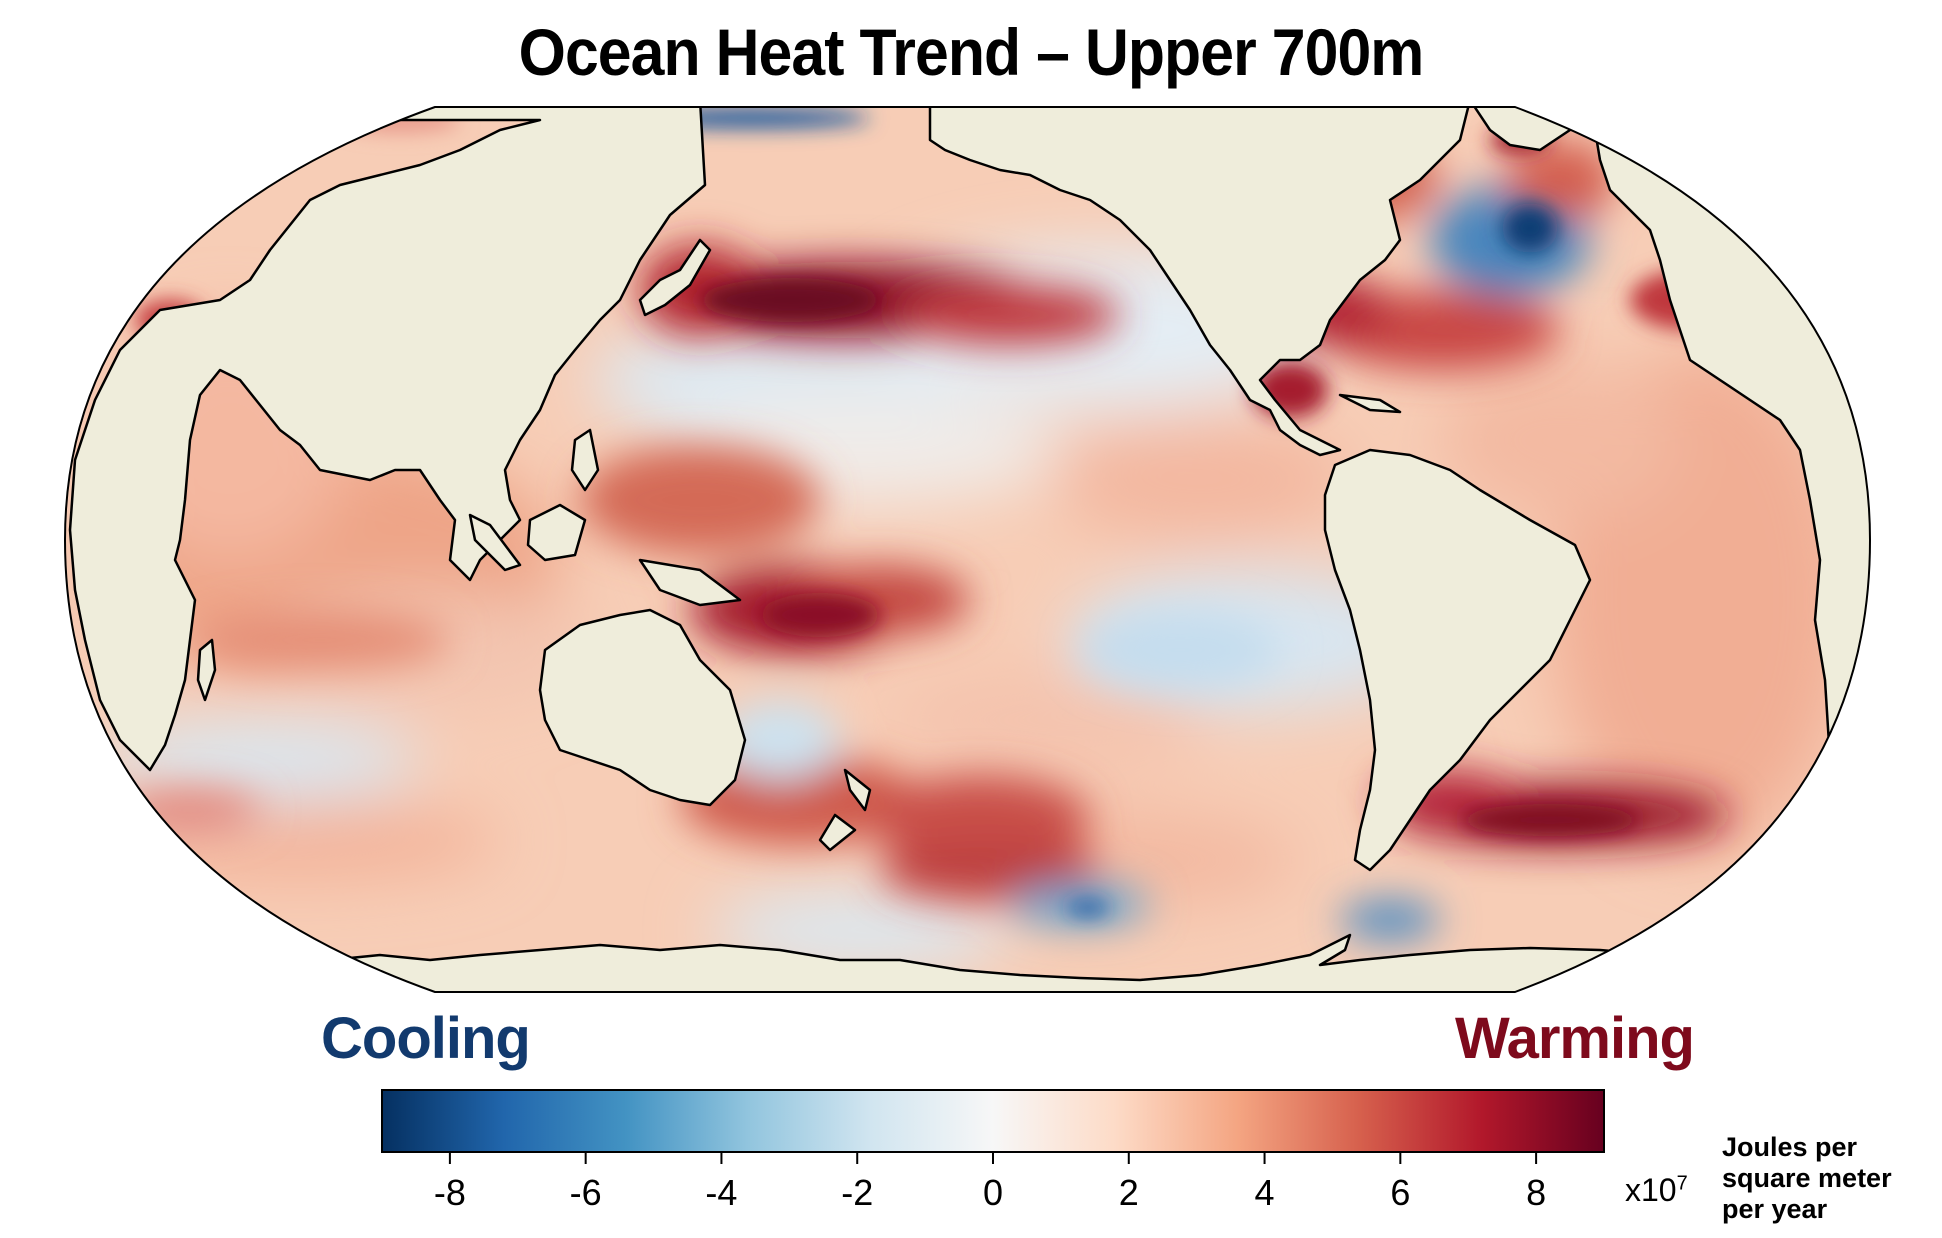  I want to click on colorbar-tick-label: -4, so click(721, 1192).